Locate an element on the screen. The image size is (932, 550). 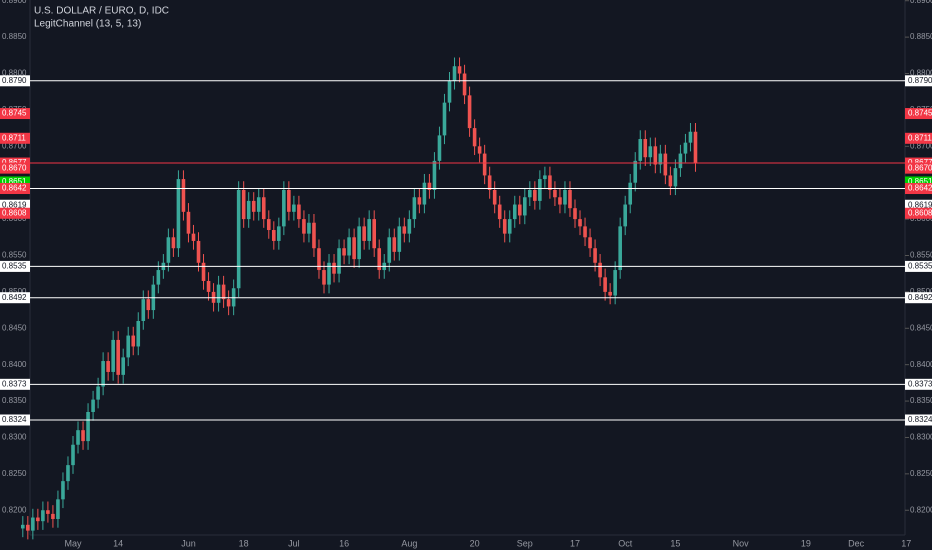
price-label-left: 0.8535 is located at coordinates (14, 266).